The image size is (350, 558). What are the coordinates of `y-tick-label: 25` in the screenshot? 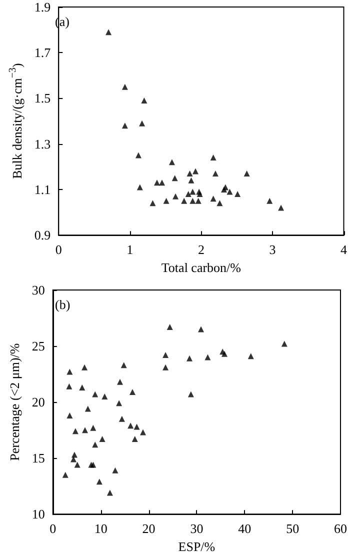 It's located at (38, 346).